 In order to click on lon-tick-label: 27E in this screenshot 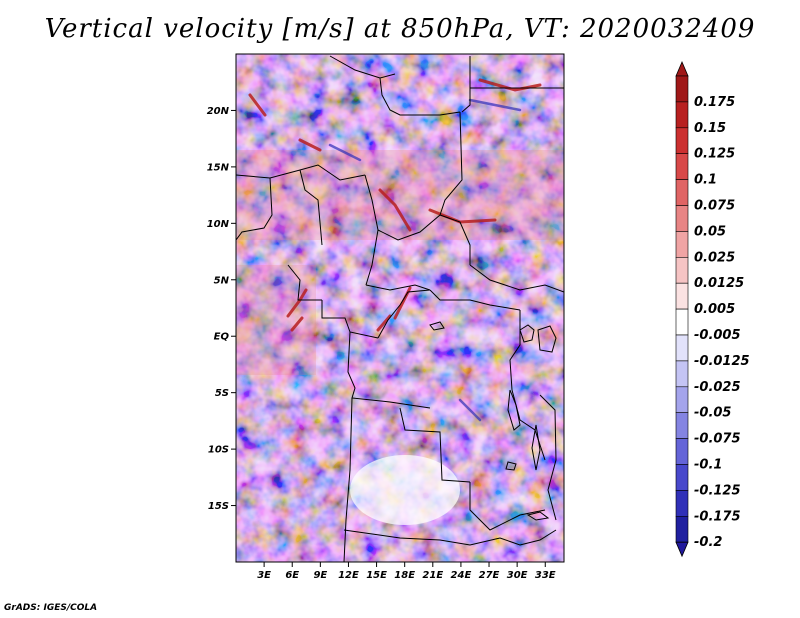, I will do `click(489, 575)`.